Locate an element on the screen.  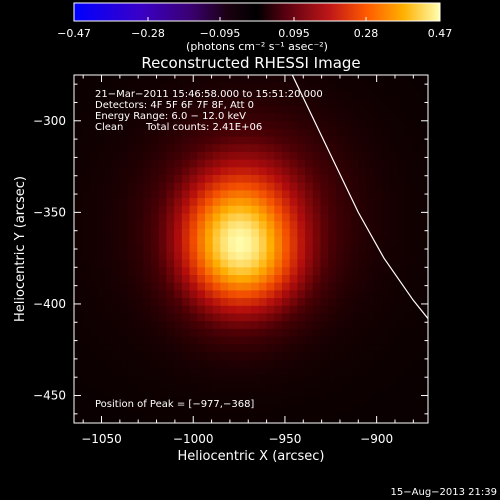
info-line-total-counts: Total counts: 2.41E+06 is located at coordinates (203, 127).